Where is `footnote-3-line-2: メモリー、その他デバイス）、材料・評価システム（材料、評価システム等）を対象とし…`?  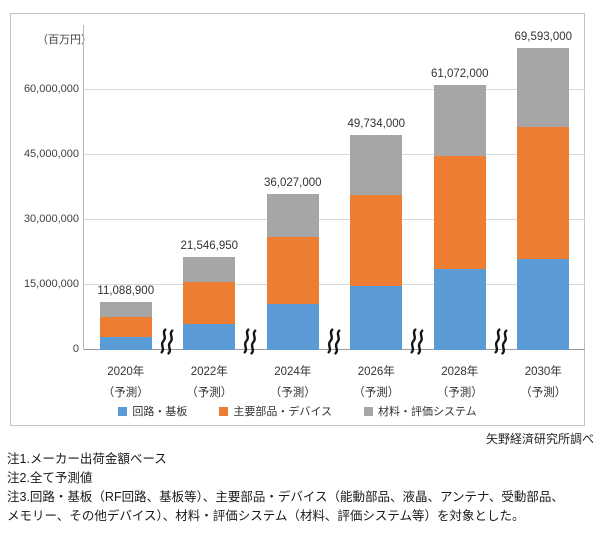
footnote-3-line-2: メモリー、その他デバイス）、材料・評価システム（材料、評価システム等）を対象とし… is located at coordinates (266, 516).